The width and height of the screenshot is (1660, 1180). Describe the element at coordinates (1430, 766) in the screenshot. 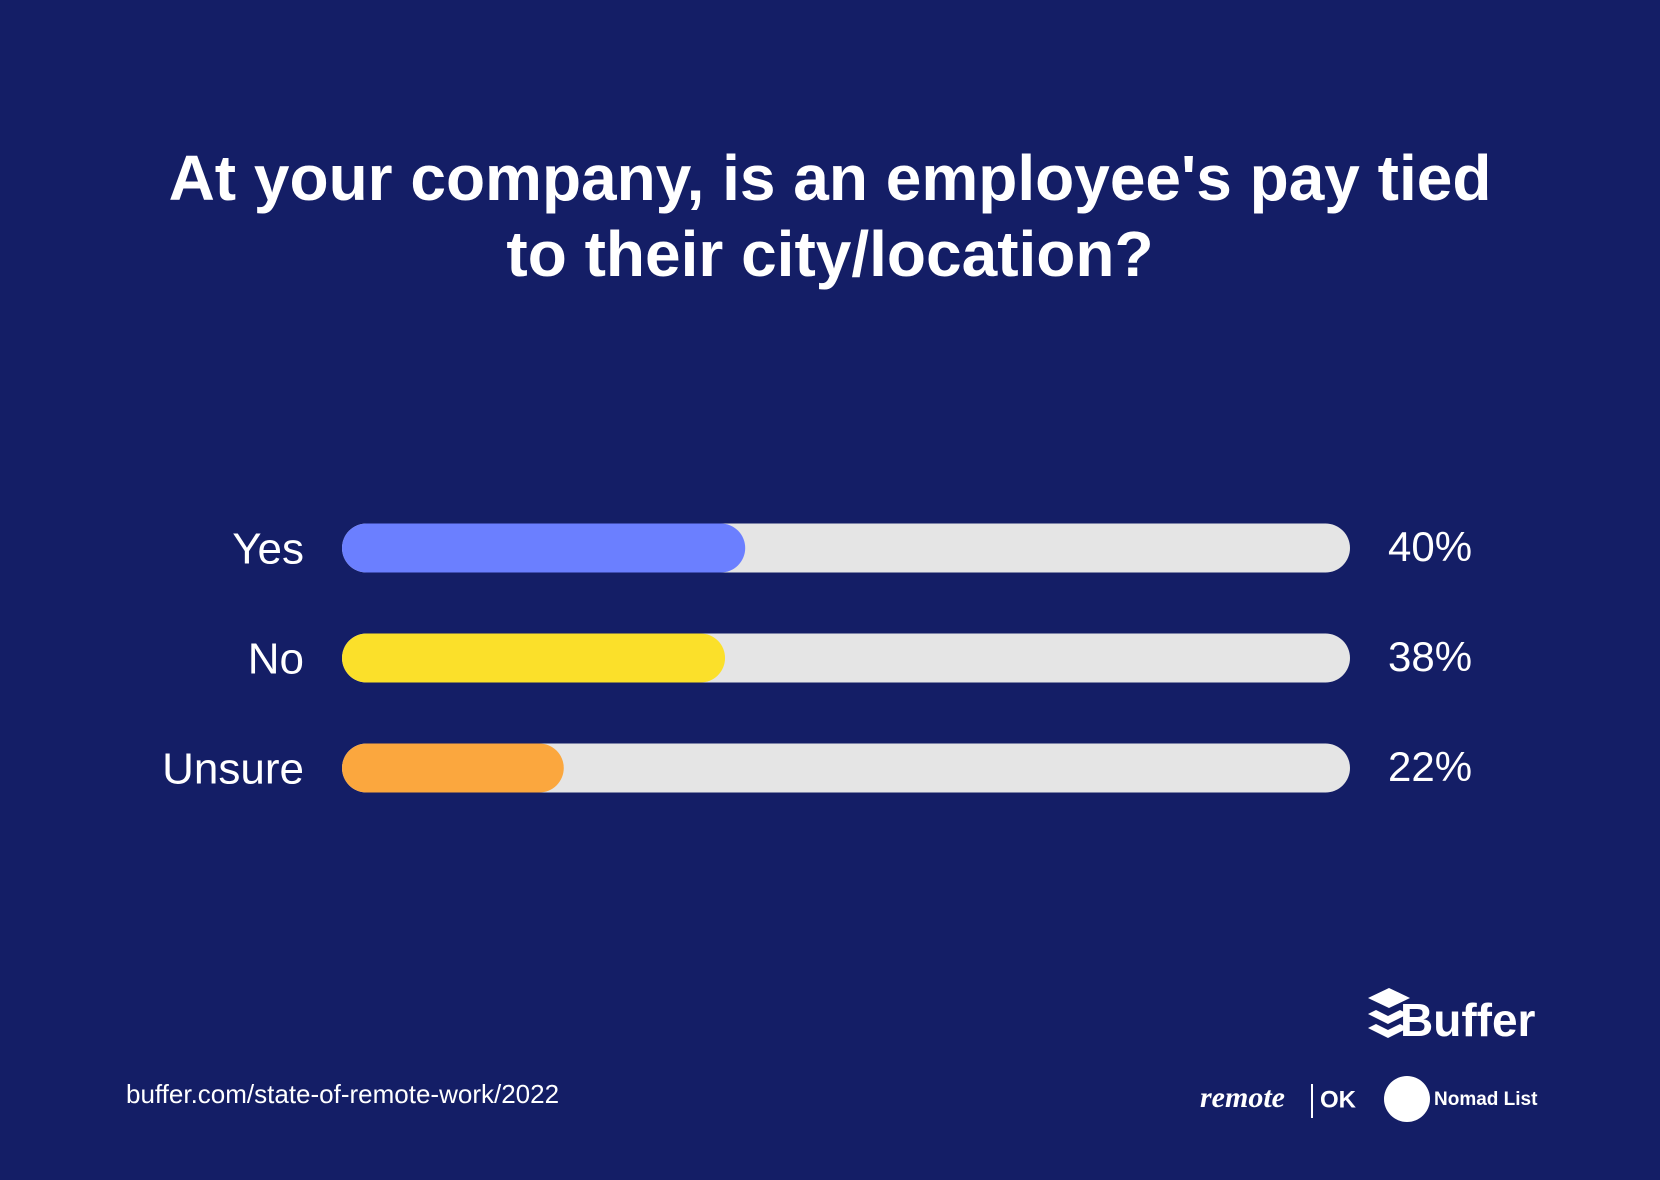

I see `value-label: 22%` at that location.